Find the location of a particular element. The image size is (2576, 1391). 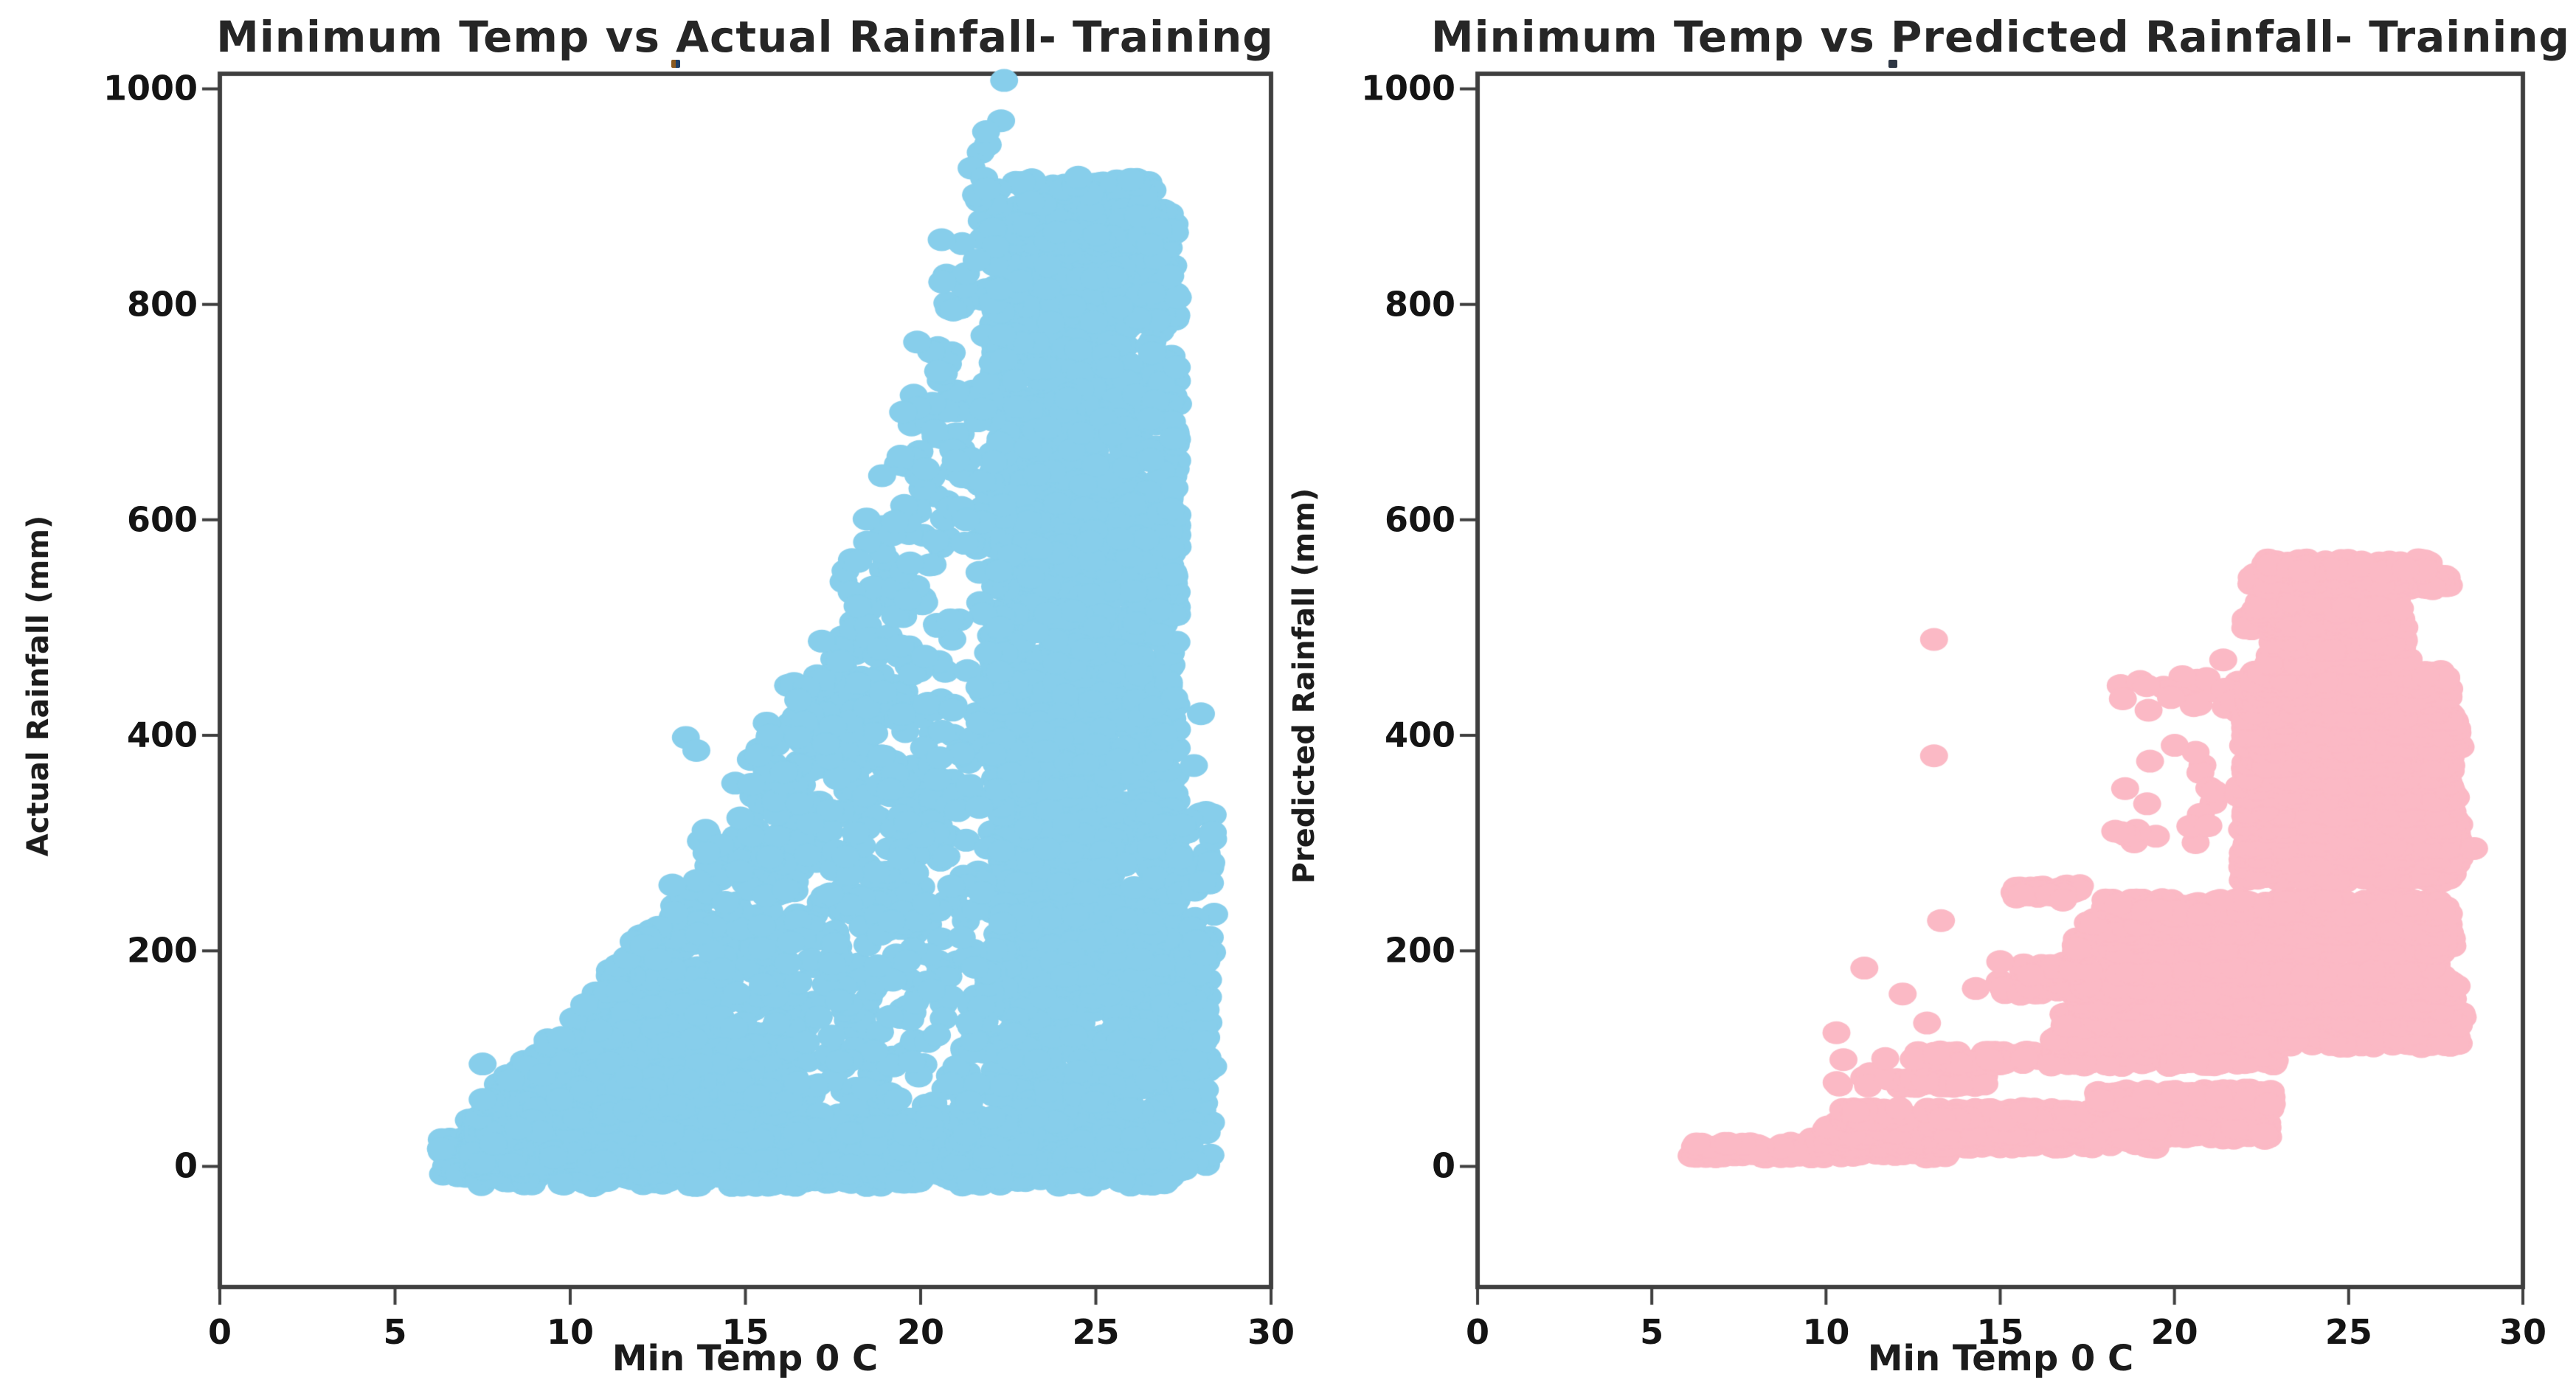

right-plot-x-axis-label: Min Temp 0 C is located at coordinates (2001, 1358).